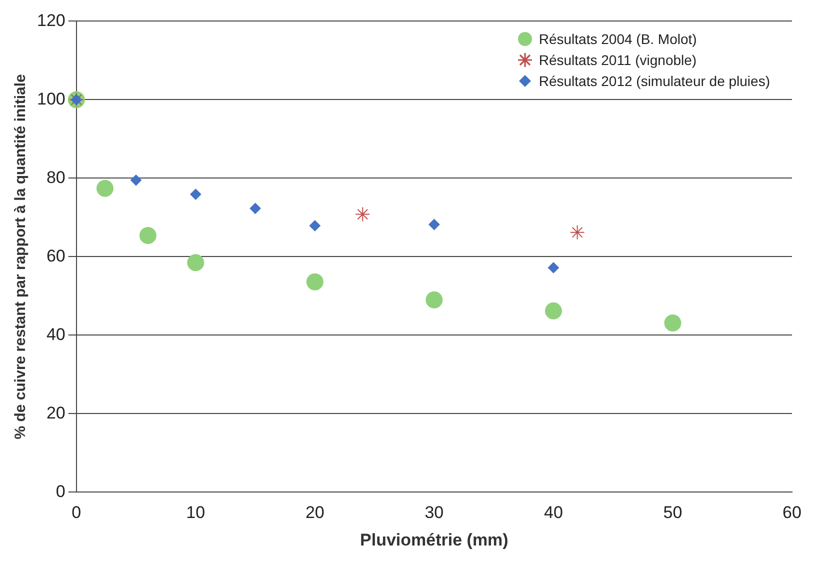  What do you see at coordinates (56, 177) in the screenshot?
I see `y-tick-label: 80` at bounding box center [56, 177].